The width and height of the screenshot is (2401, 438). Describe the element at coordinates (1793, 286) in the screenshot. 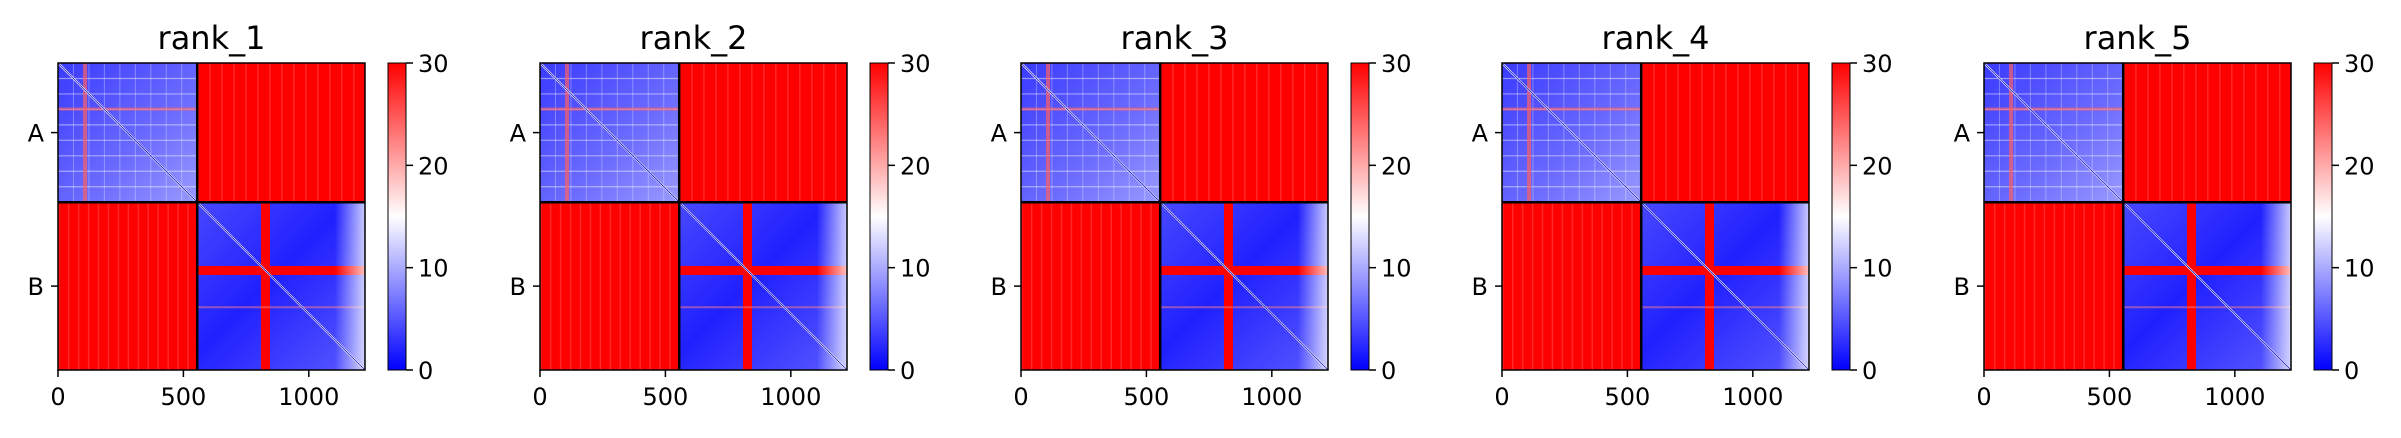

I see `heatmap-fade` at that location.